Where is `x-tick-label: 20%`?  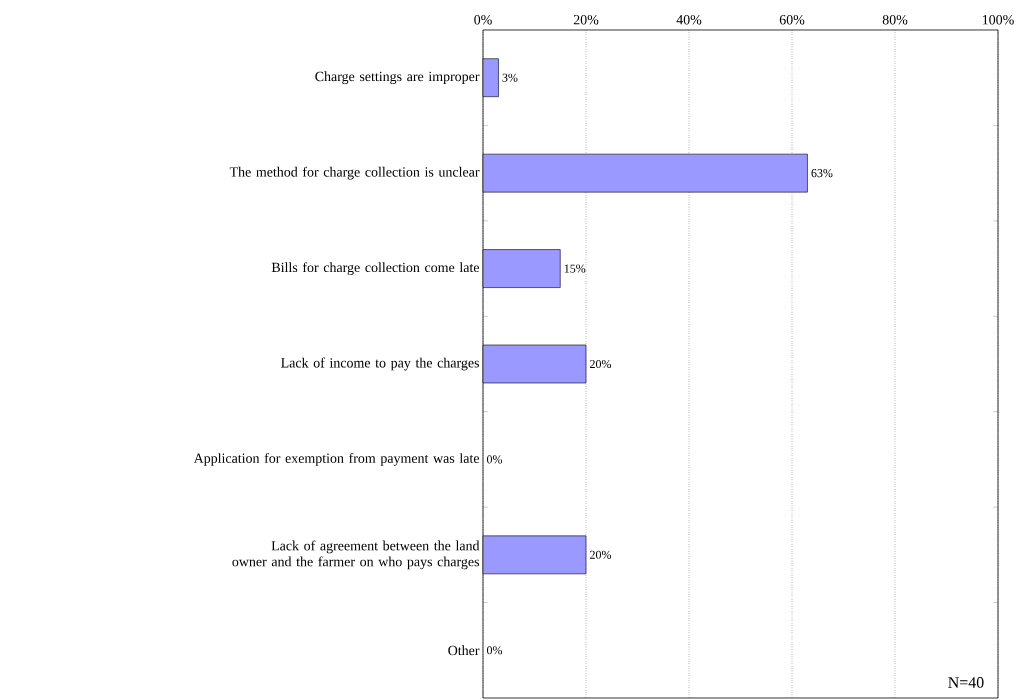
x-tick-label: 20% is located at coordinates (586, 20).